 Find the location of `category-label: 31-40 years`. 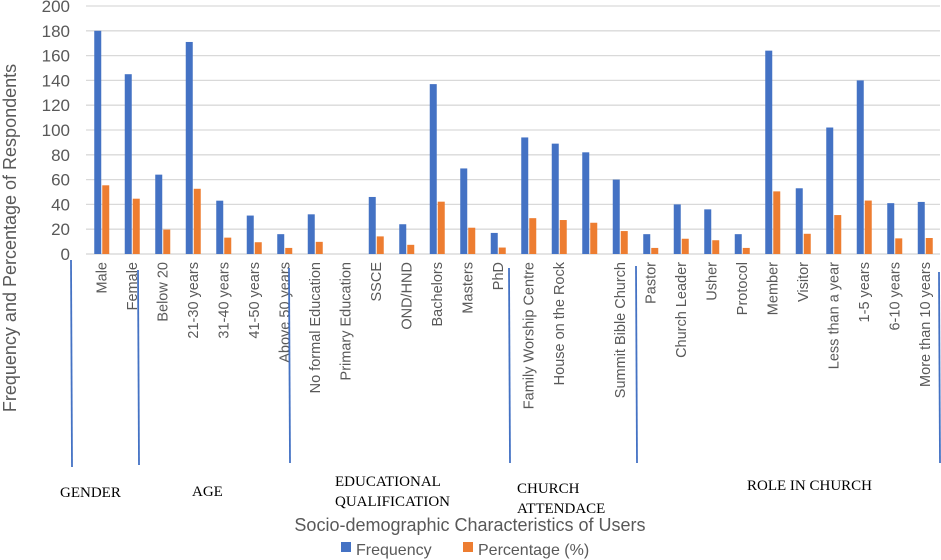

category-label: 31-40 years is located at coordinates (224, 300).